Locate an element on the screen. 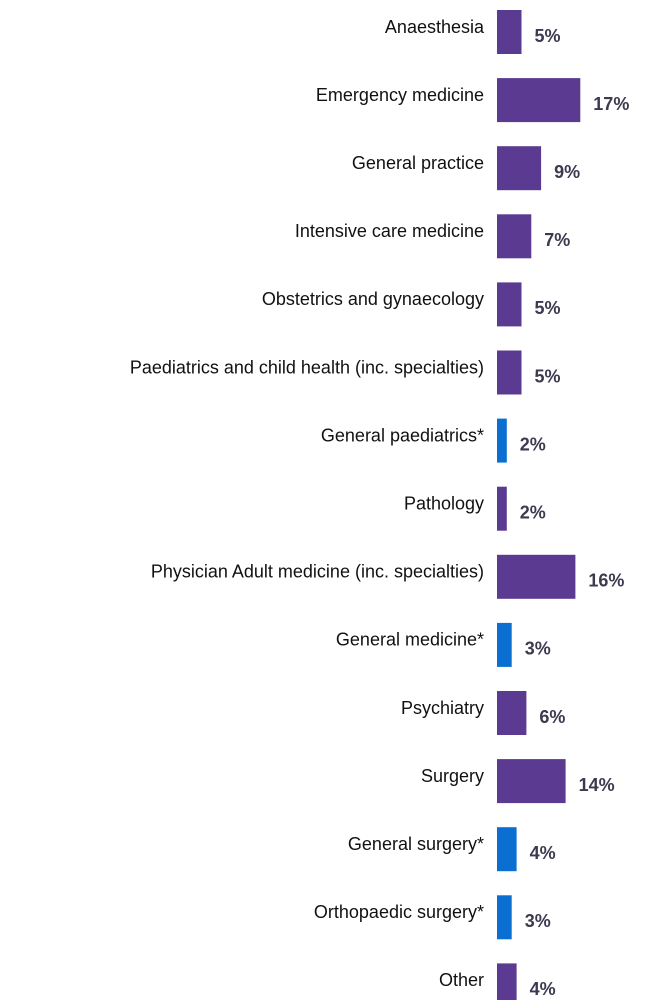 The width and height of the screenshot is (645, 1000). value-label: 6% is located at coordinates (552, 717).